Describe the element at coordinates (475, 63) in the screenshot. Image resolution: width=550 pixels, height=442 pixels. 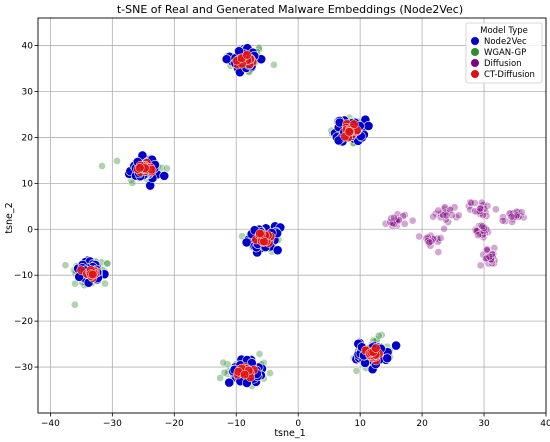
I see `legend-marker-diffusion` at that location.